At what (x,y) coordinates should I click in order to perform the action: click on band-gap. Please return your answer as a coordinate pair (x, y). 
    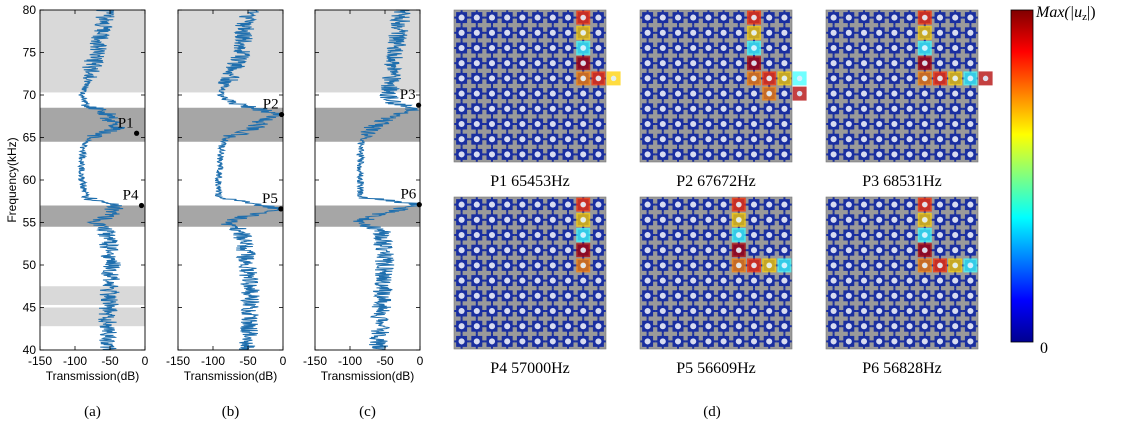
    Looking at the image, I should click on (92, 216).